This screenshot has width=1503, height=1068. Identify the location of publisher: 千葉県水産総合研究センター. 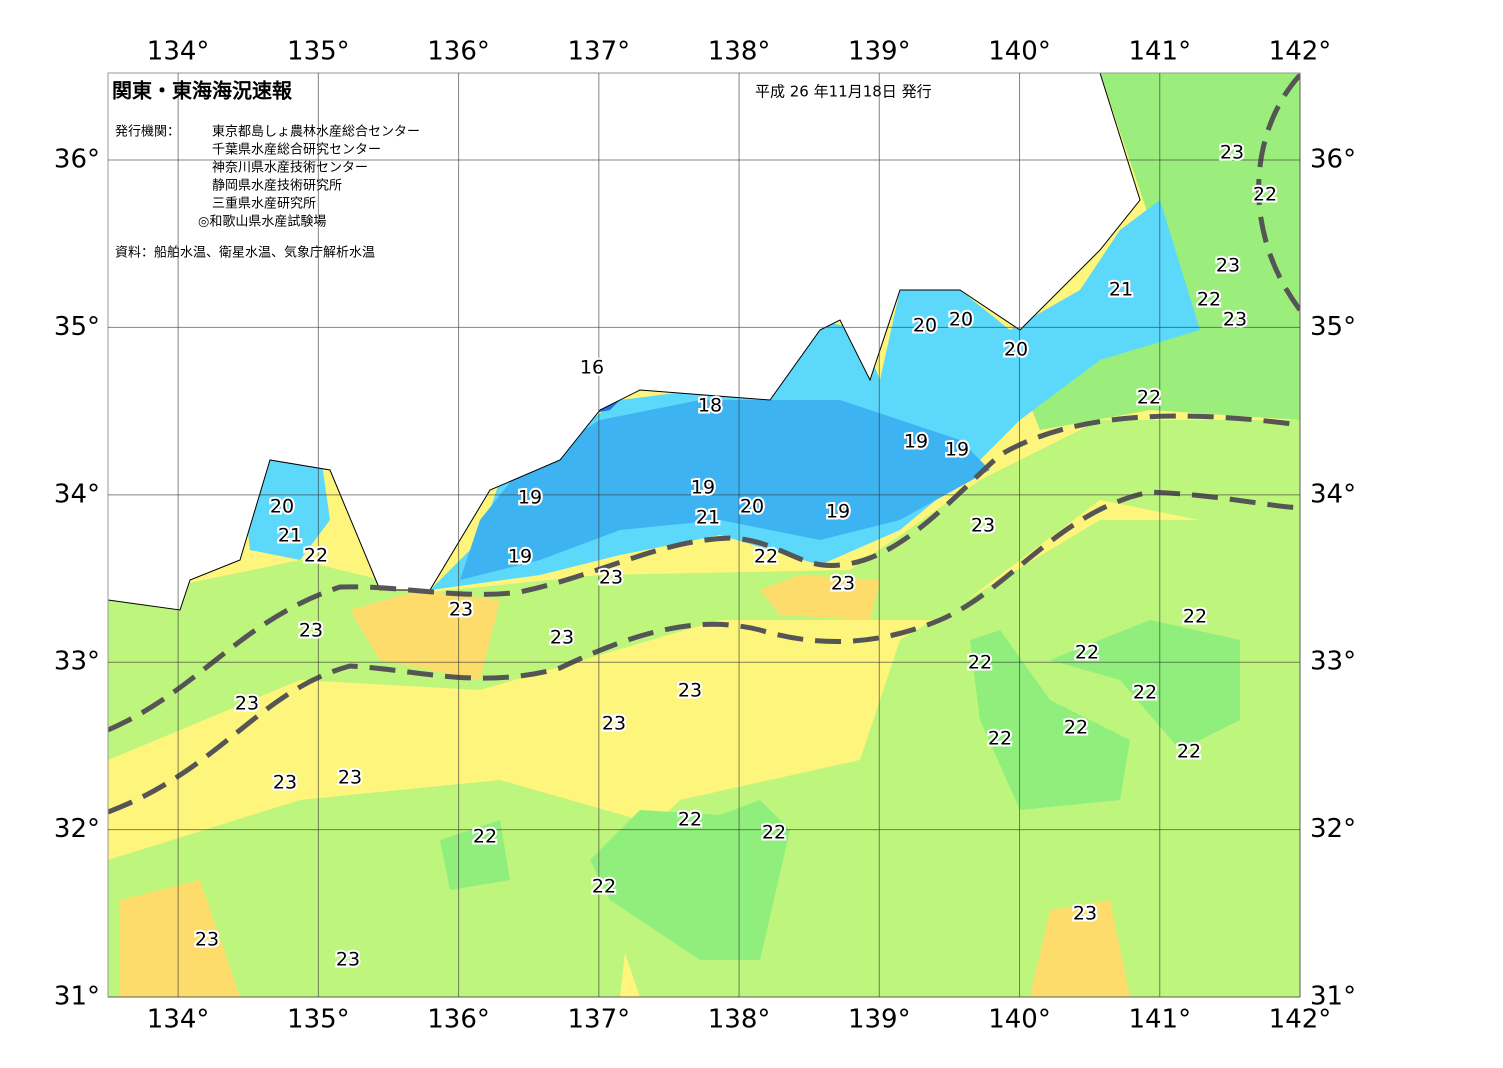
(296, 150).